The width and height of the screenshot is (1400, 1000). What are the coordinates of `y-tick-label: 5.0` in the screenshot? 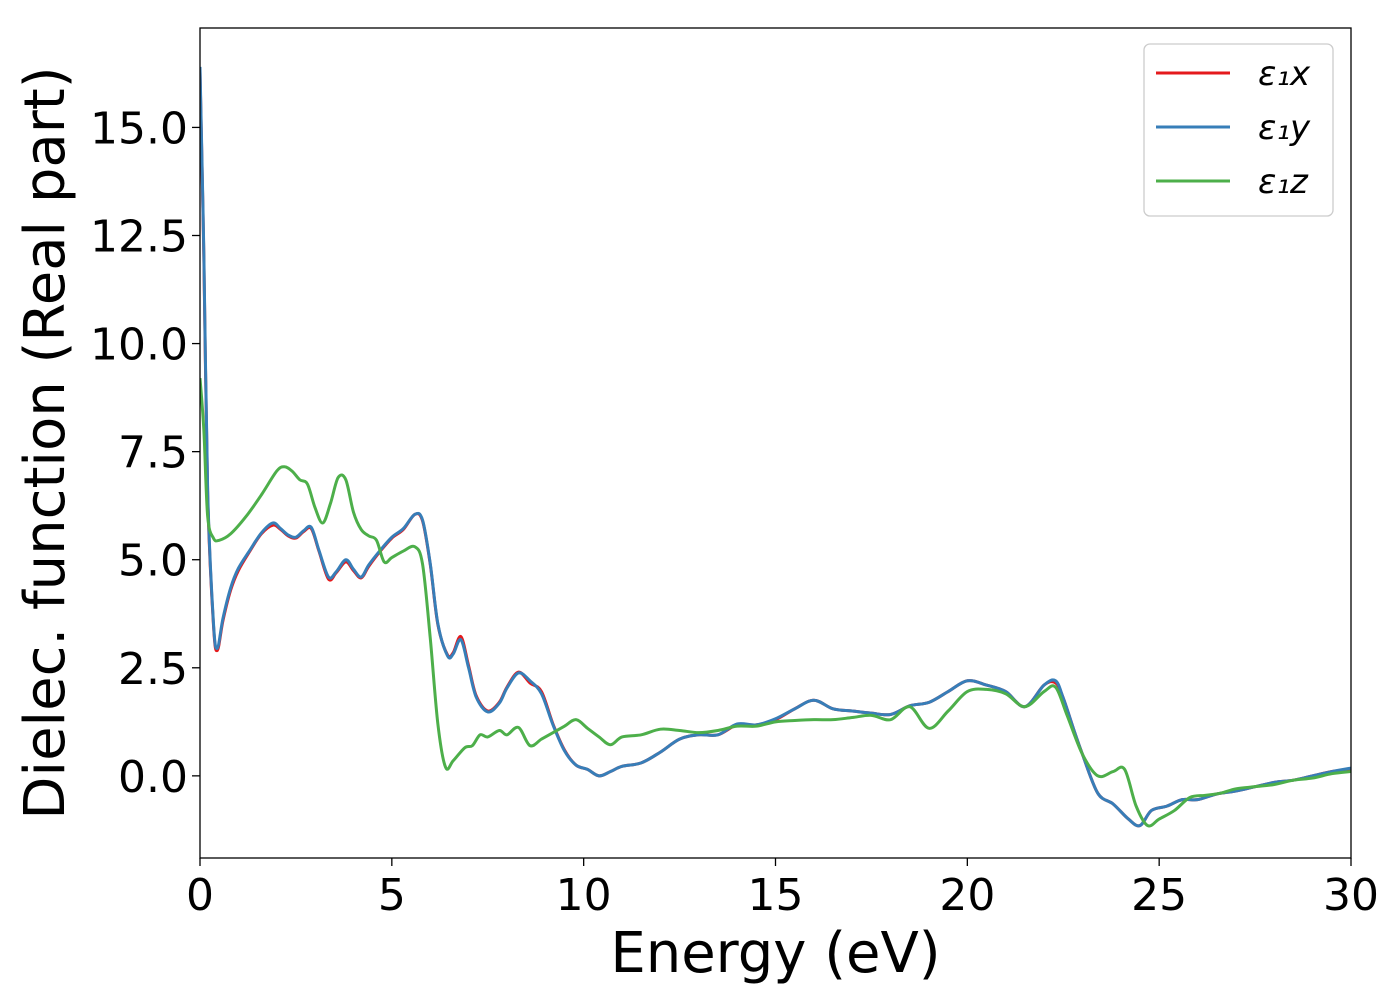 It's located at (153, 561).